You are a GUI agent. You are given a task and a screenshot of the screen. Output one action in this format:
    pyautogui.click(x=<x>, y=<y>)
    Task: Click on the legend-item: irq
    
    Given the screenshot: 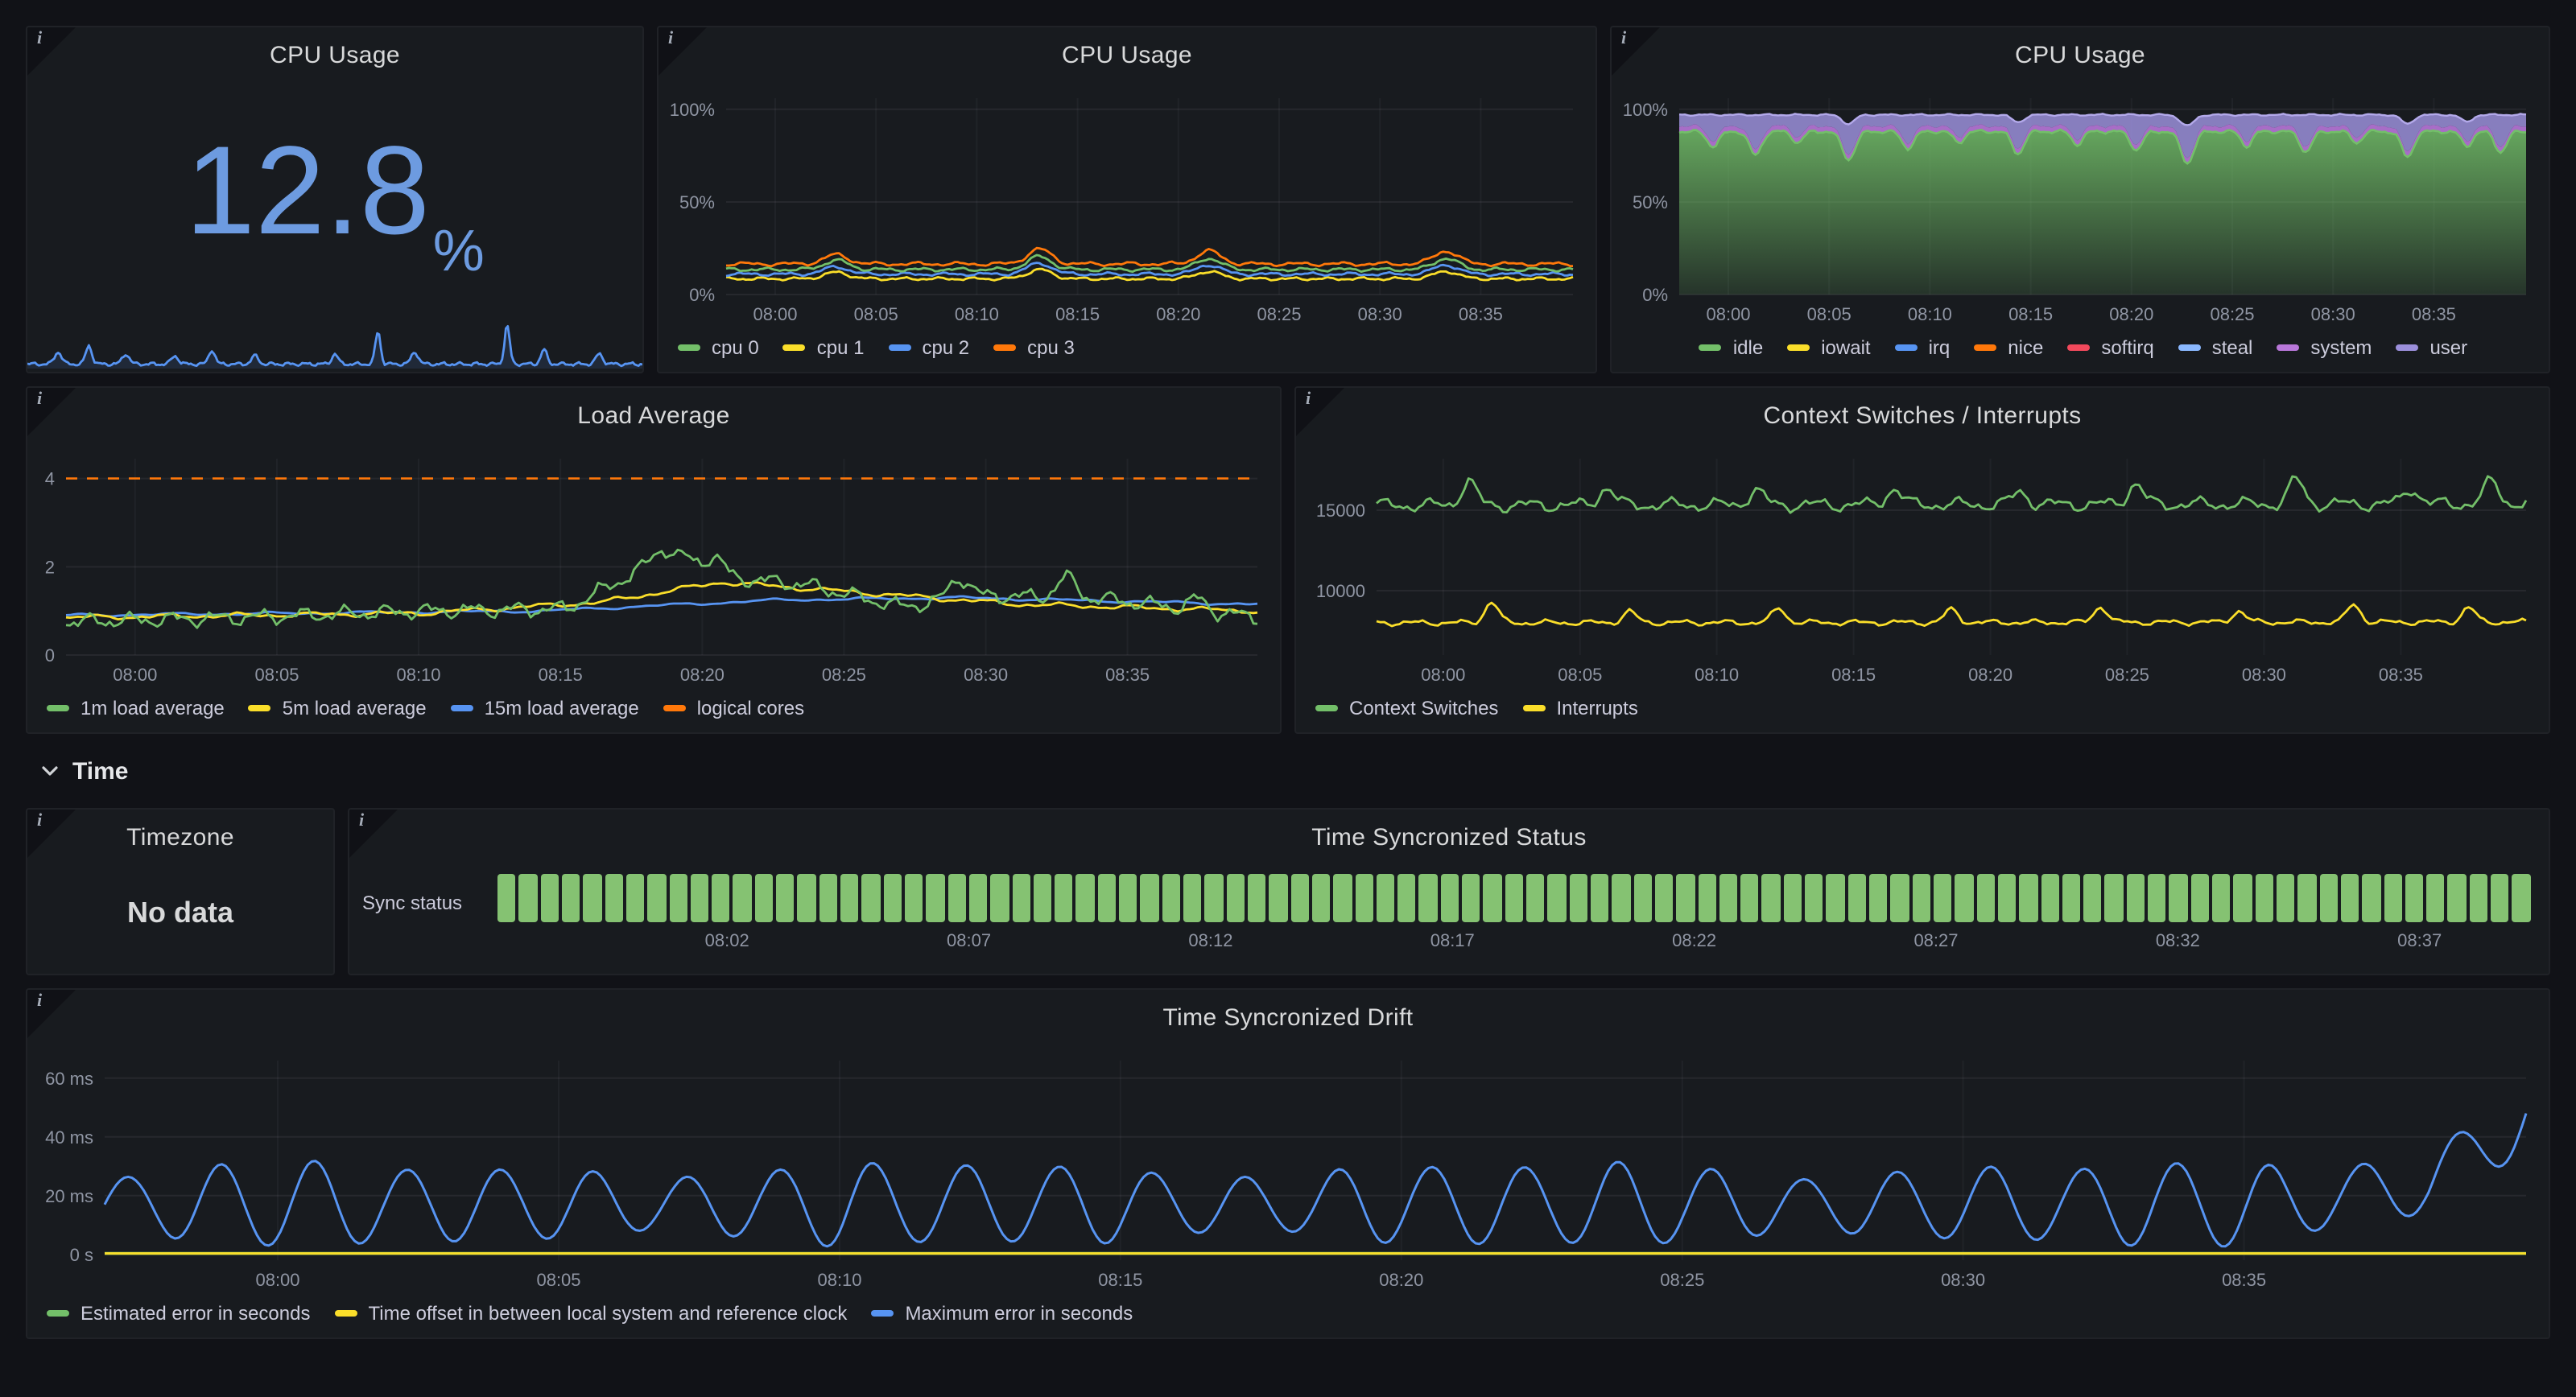 What is the action you would take?
    pyautogui.click(x=1922, y=347)
    